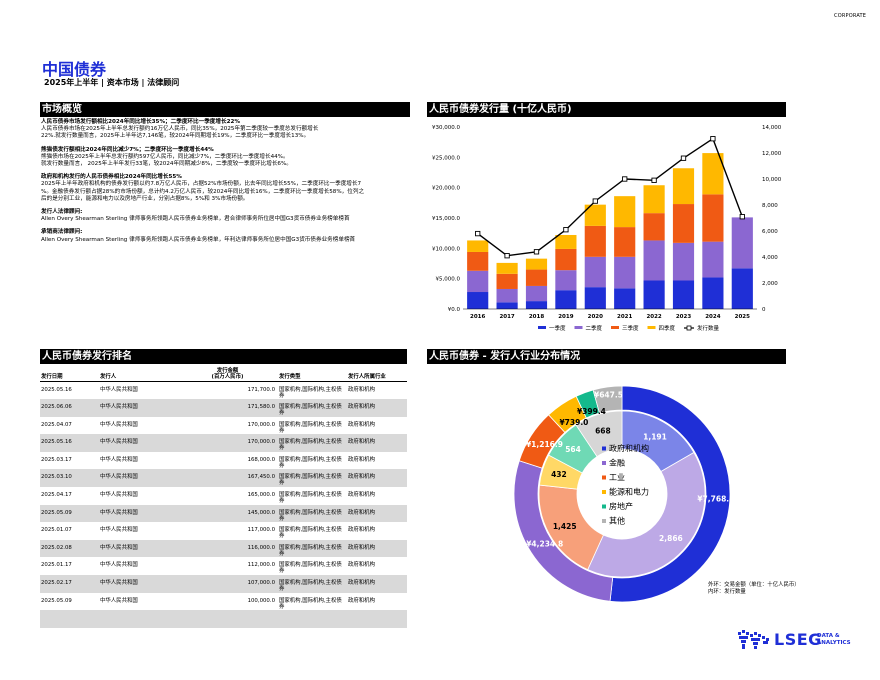  I want to click on lseg-tagline-1: DATA &, so click(828, 636).